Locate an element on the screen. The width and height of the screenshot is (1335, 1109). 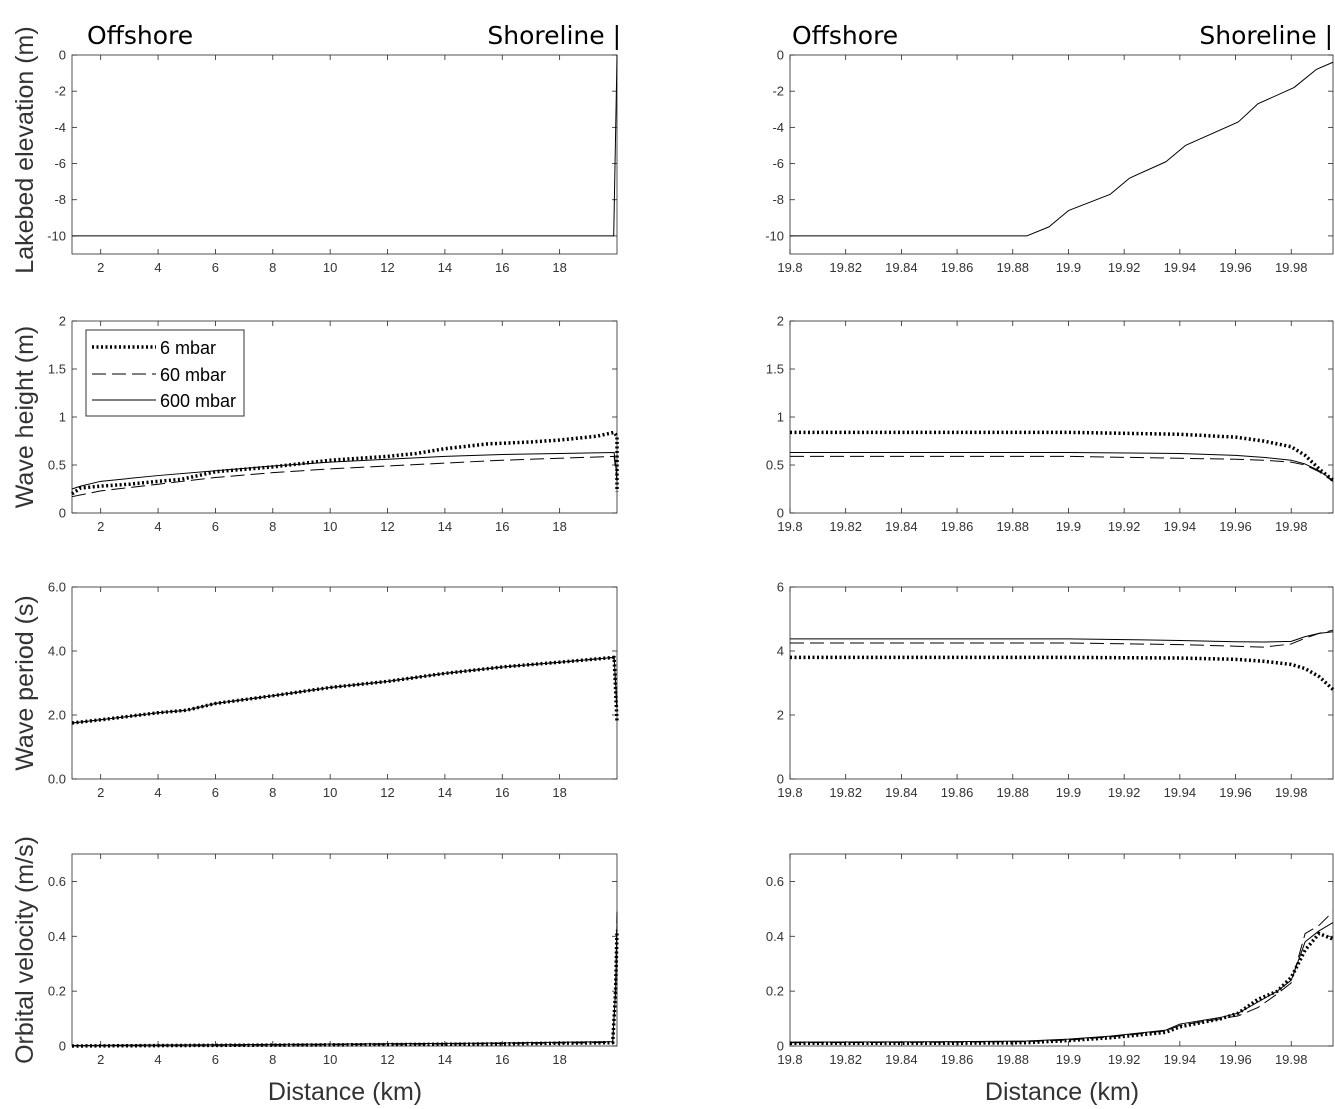
legend-label-6mbar: 6 mbar is located at coordinates (188, 348).